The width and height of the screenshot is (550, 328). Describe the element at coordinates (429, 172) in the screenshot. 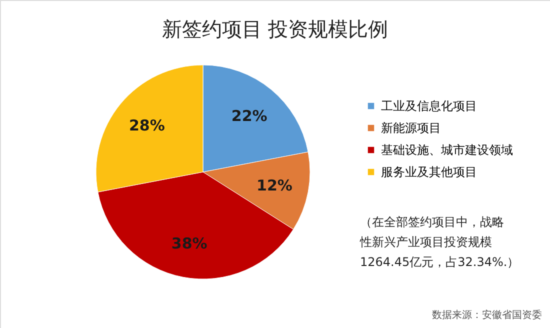

I see `legend-label: 服务业及其他项目` at that location.